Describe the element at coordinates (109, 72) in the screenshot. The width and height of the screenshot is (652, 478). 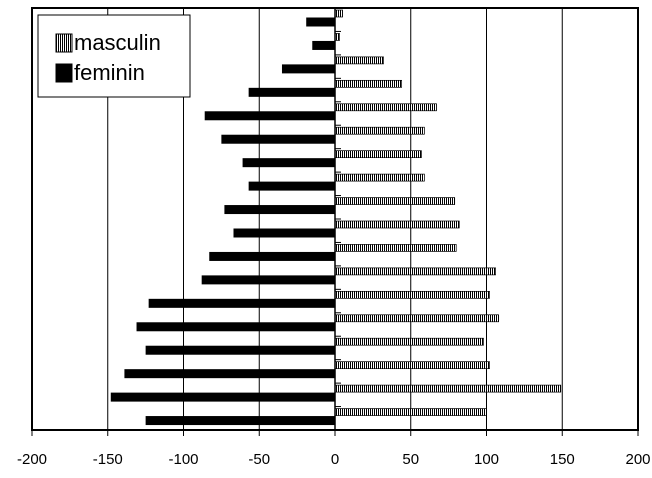
I see `legend-label: feminin` at that location.